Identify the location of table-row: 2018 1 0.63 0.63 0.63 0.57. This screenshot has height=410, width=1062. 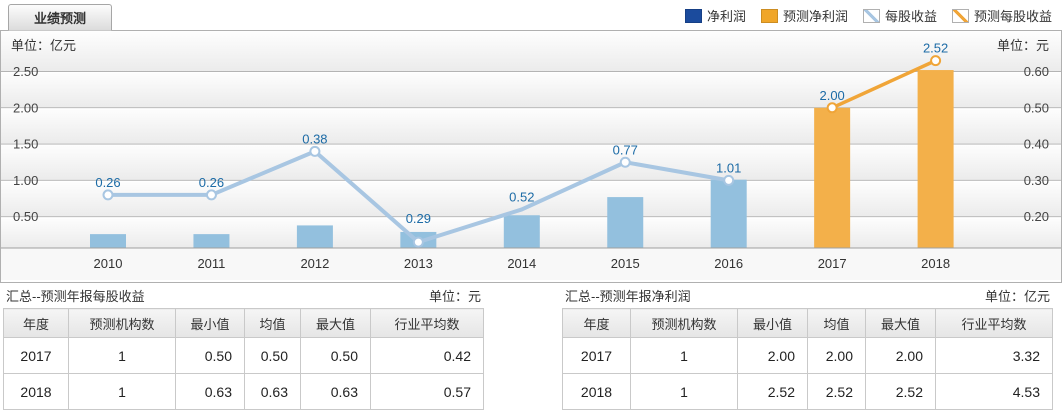
(243, 391).